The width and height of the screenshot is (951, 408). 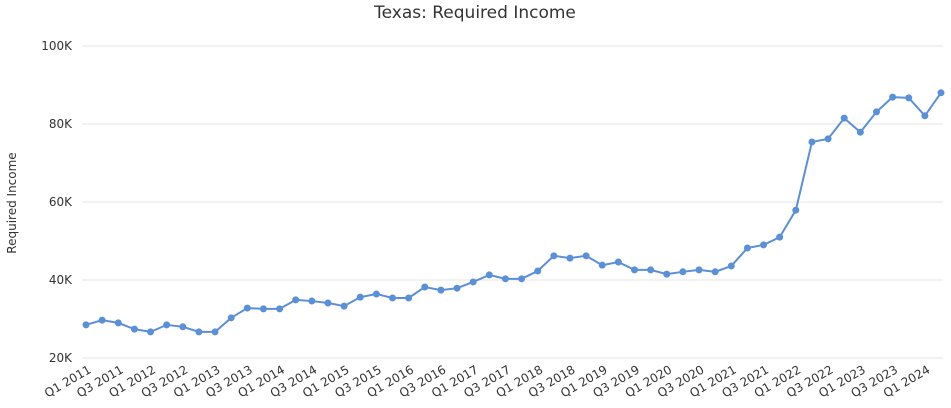 I want to click on y-axis-title: Required Income, so click(x=12, y=202).